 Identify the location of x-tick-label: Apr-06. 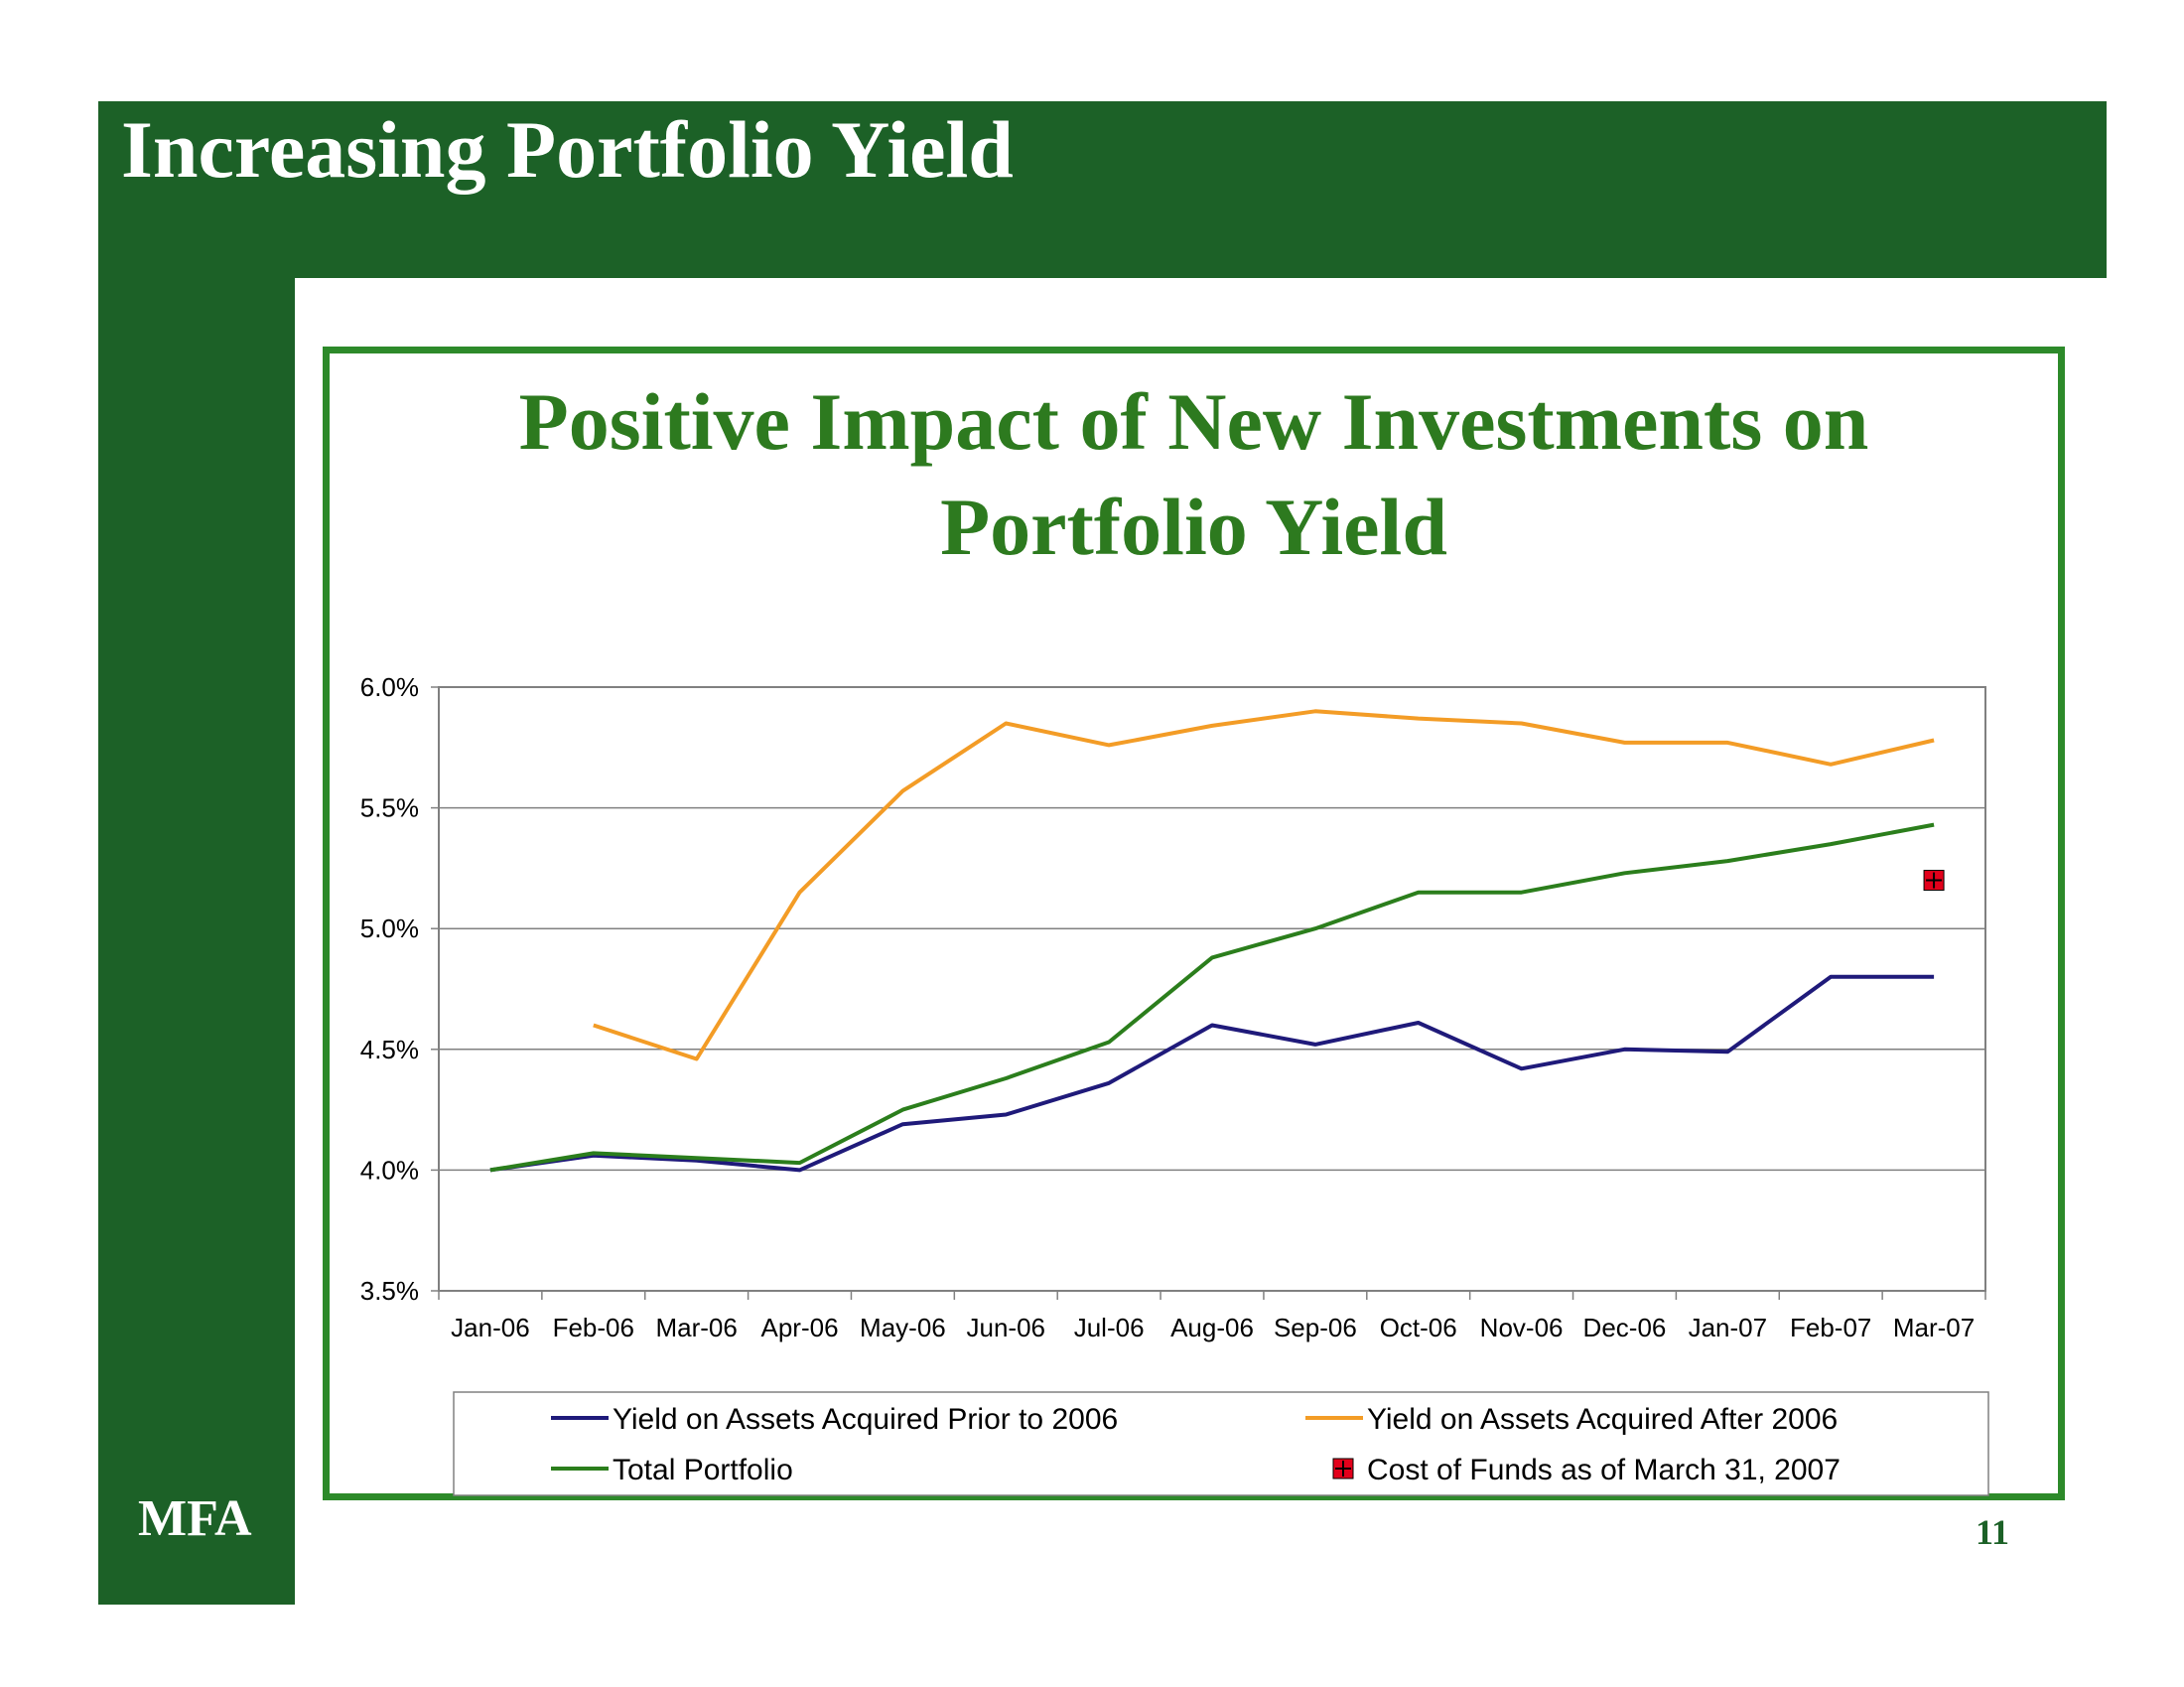
(800, 1327).